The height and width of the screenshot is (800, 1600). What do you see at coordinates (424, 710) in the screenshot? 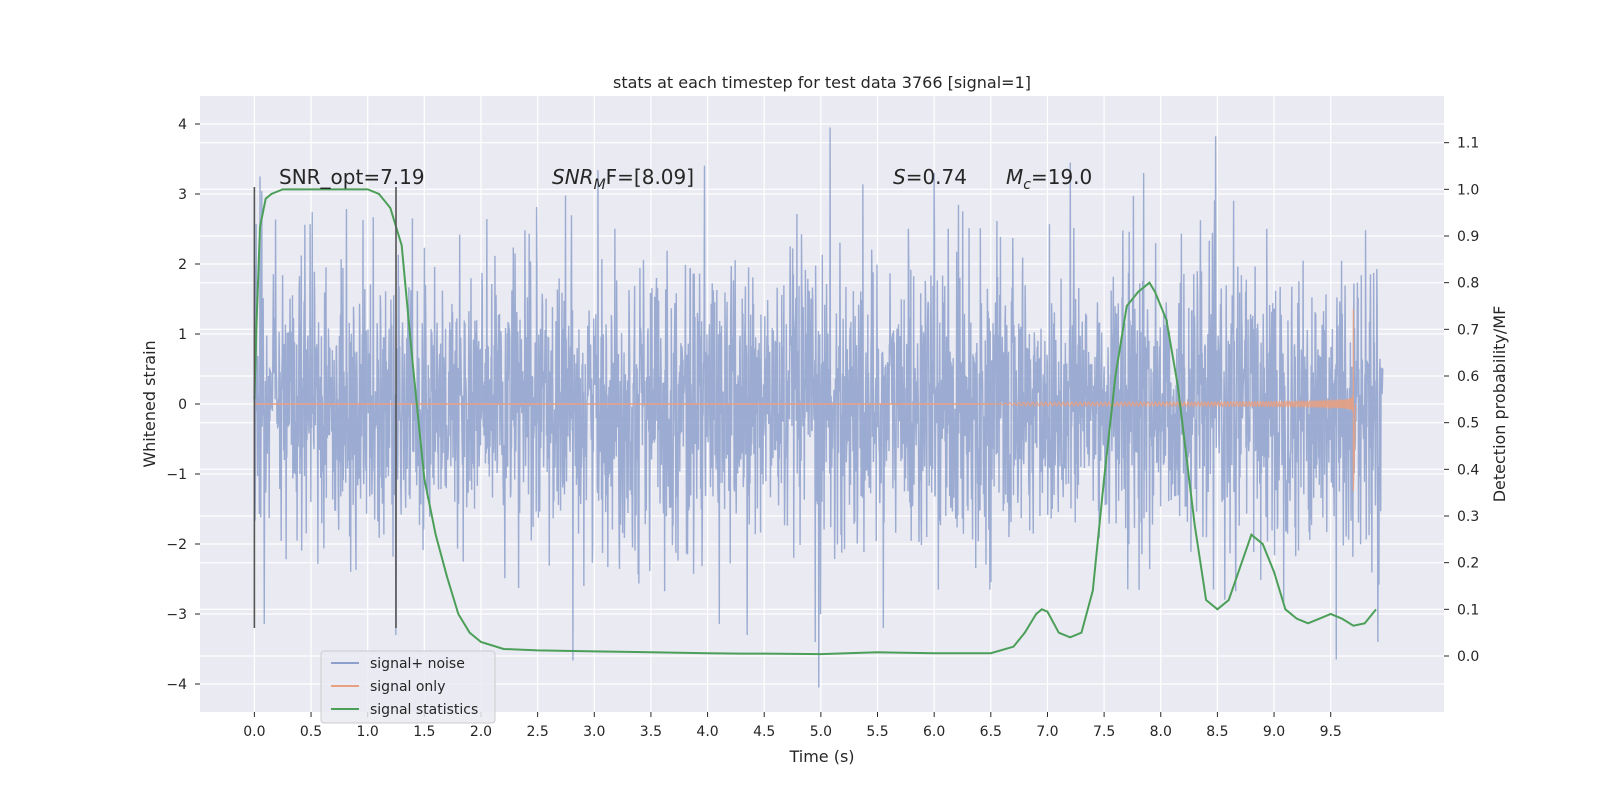
I see `legend-label-signal-statistics: signal statistics` at bounding box center [424, 710].